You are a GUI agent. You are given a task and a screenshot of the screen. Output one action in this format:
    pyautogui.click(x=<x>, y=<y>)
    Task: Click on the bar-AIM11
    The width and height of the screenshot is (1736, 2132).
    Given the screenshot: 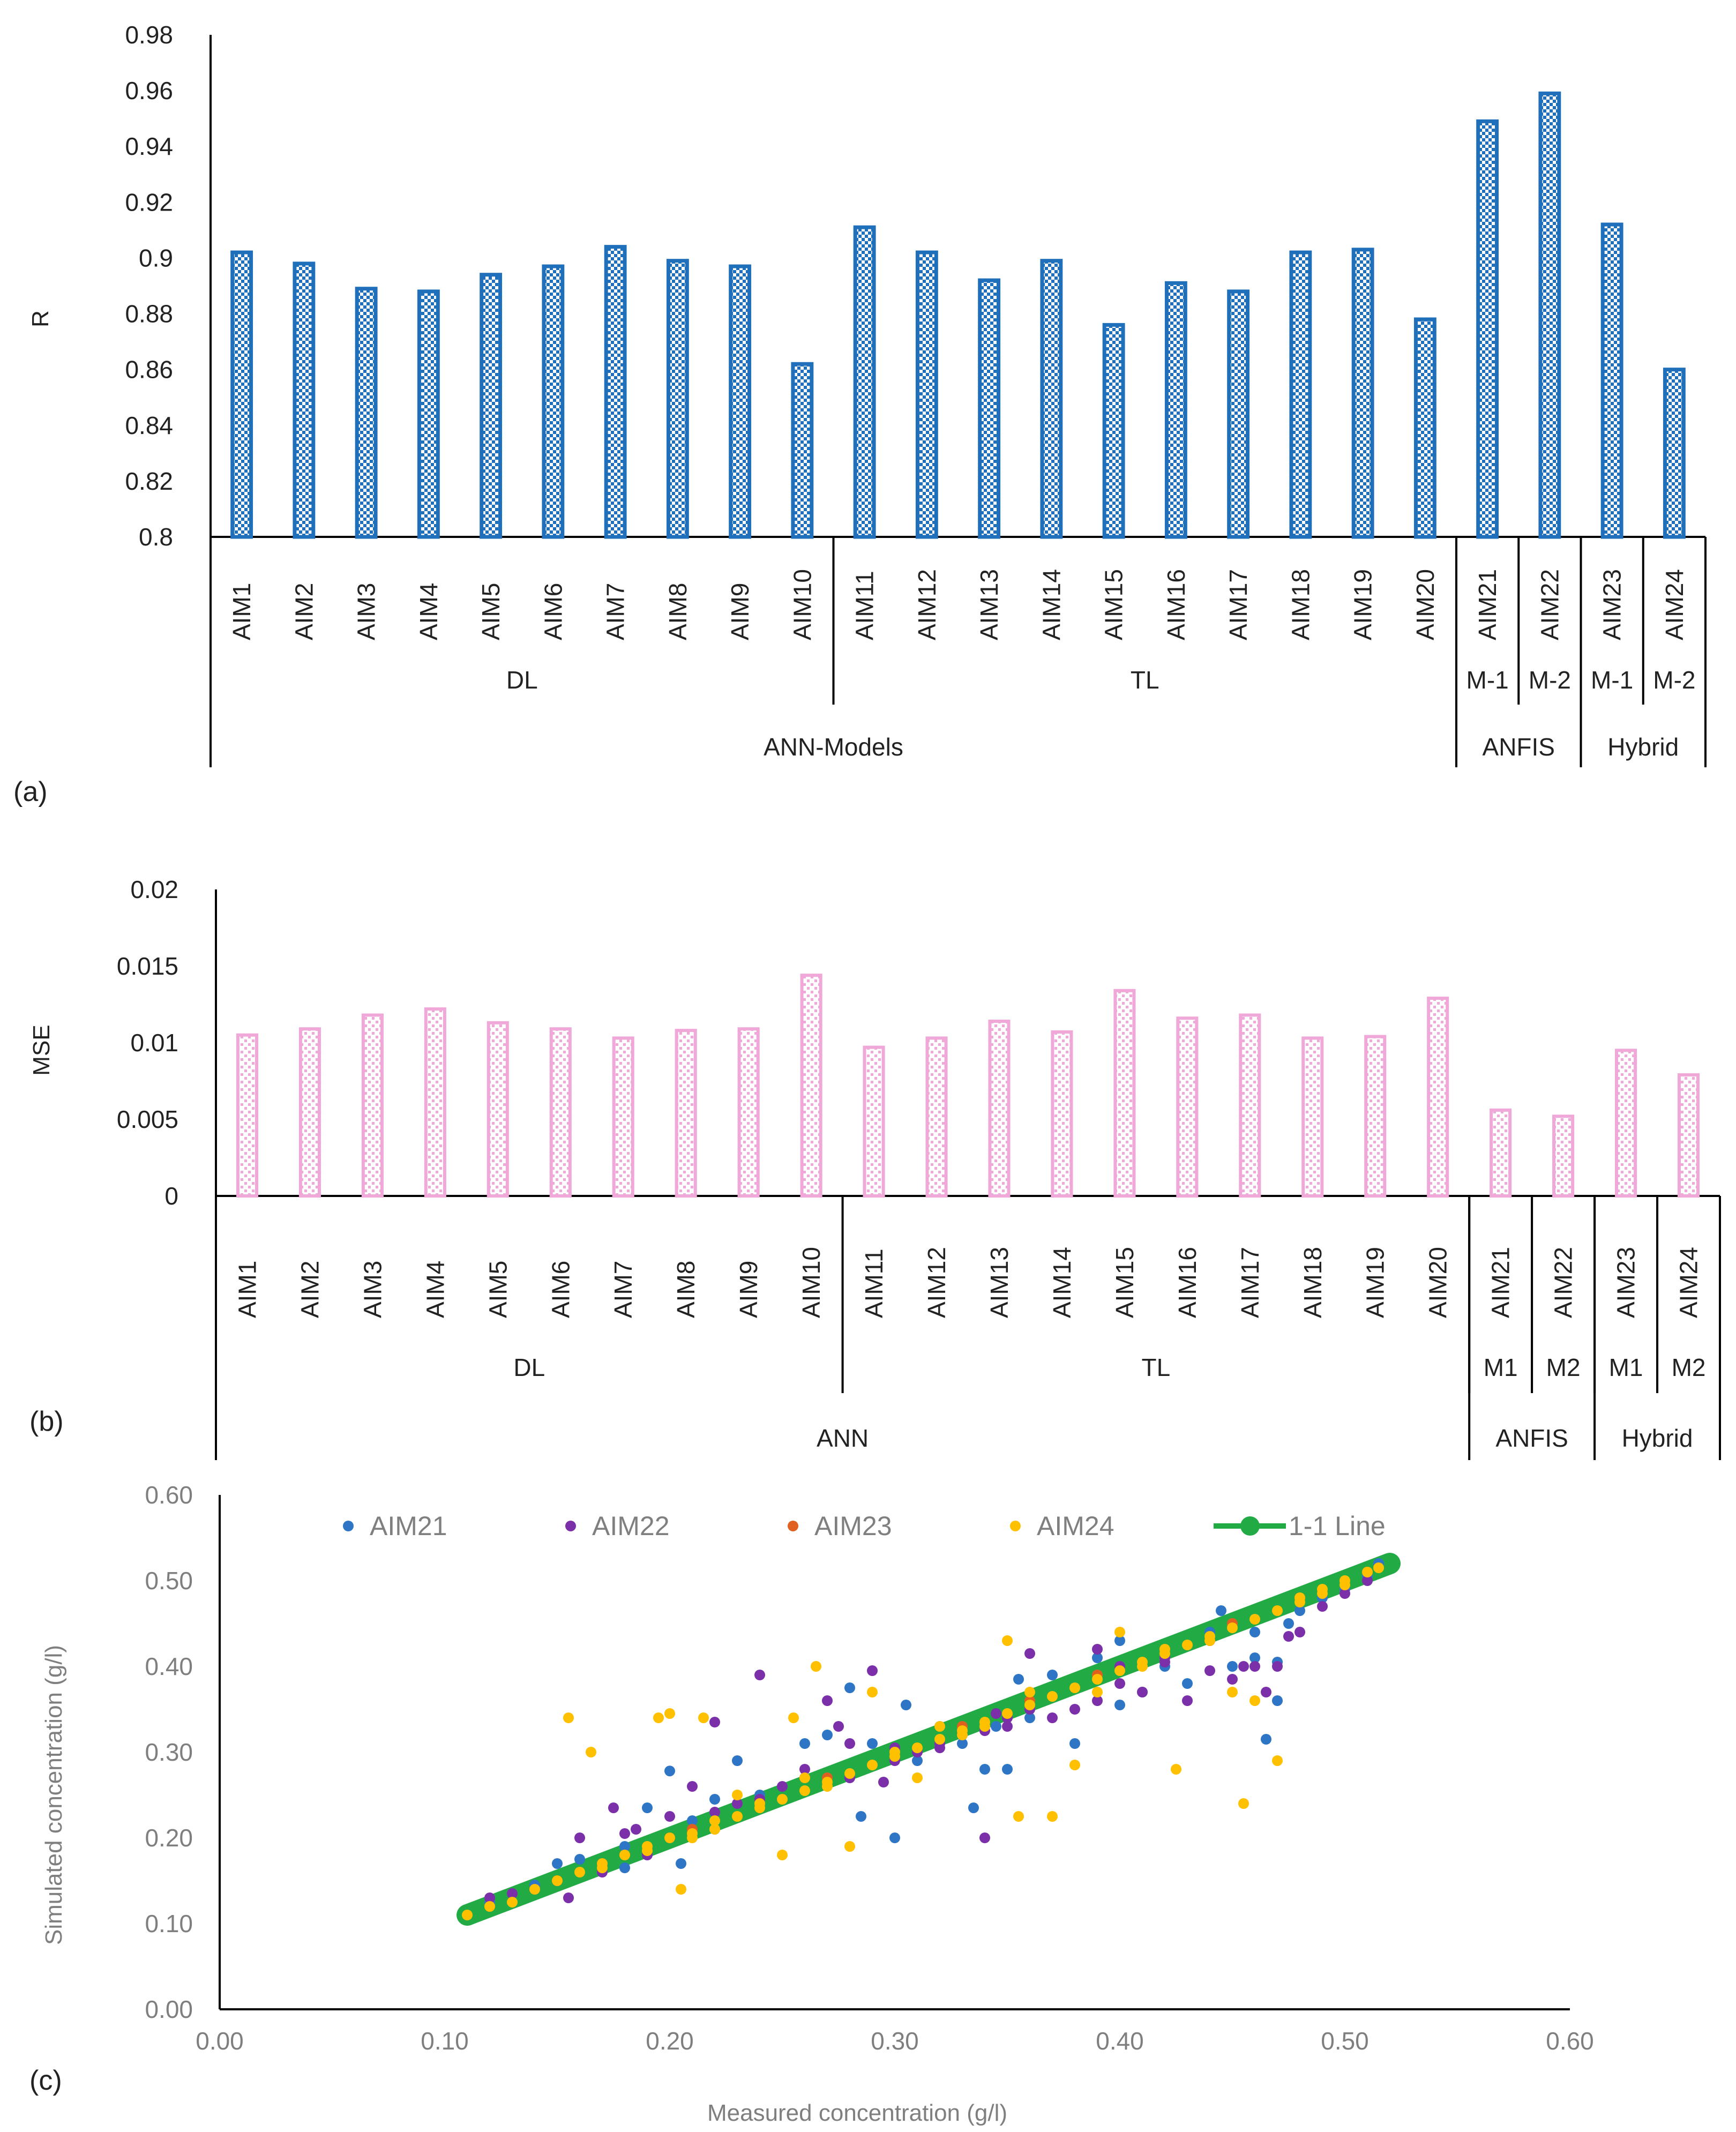 What is the action you would take?
    pyautogui.click(x=874, y=1121)
    